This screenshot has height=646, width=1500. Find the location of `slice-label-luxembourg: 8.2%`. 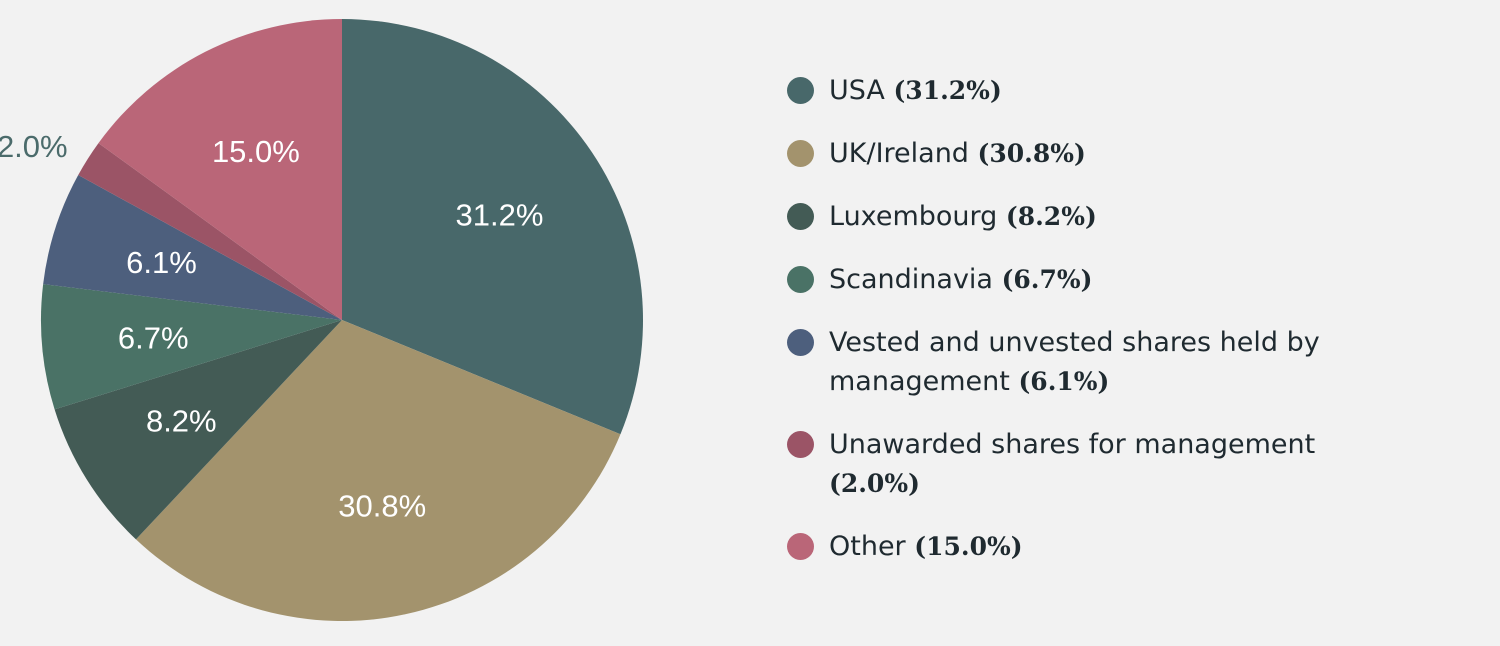

slice-label-luxembourg: 8.2% is located at coordinates (181, 421).